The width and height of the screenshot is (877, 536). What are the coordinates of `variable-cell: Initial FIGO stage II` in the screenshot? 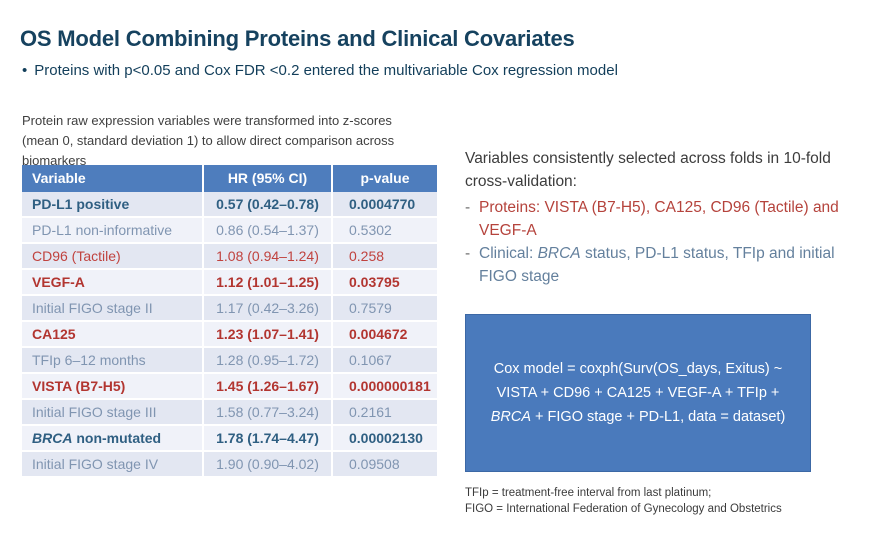 It's located at (113, 308).